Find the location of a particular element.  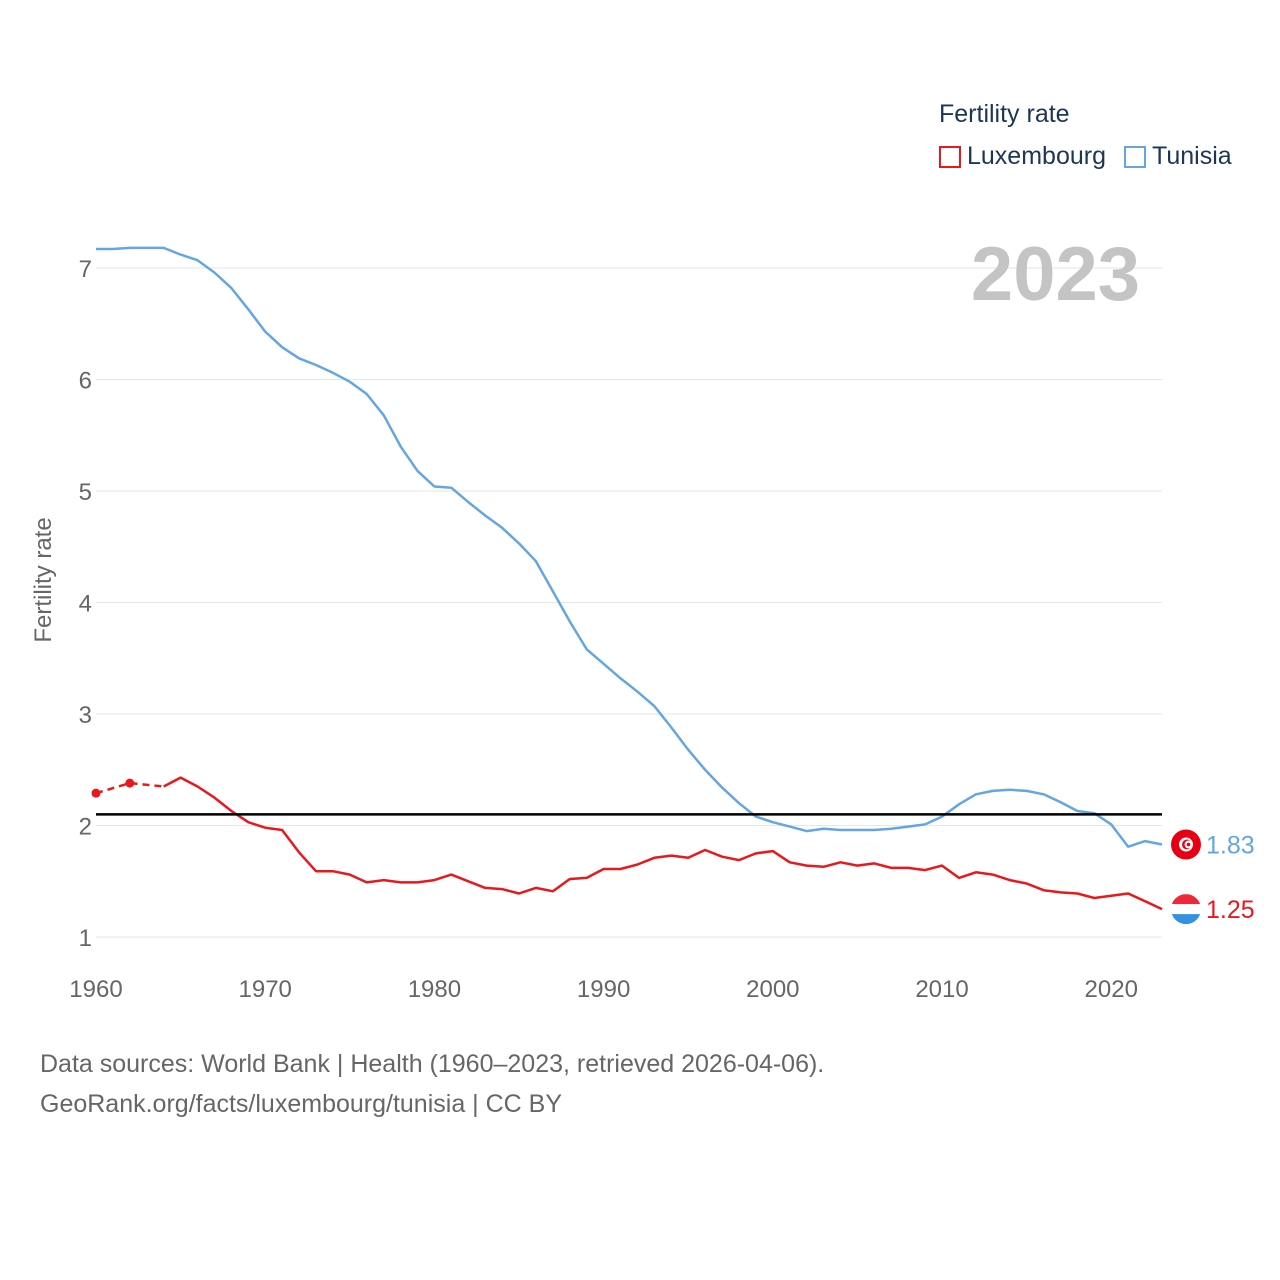

legend-item-tunisia: Tunisia is located at coordinates (1177, 156).